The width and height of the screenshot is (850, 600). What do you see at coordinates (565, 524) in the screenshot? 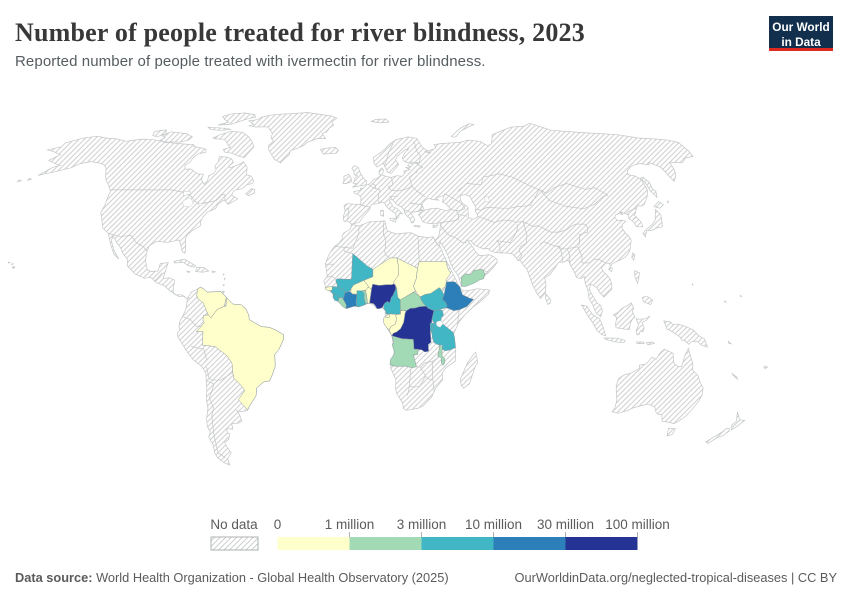
I see `svg-text: 30 million` at bounding box center [565, 524].